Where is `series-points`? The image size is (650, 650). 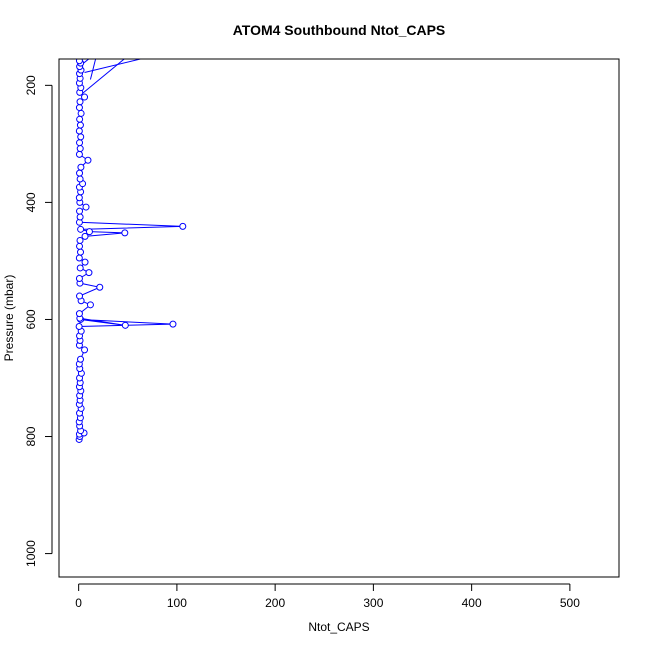
series-points is located at coordinates (131, 251).